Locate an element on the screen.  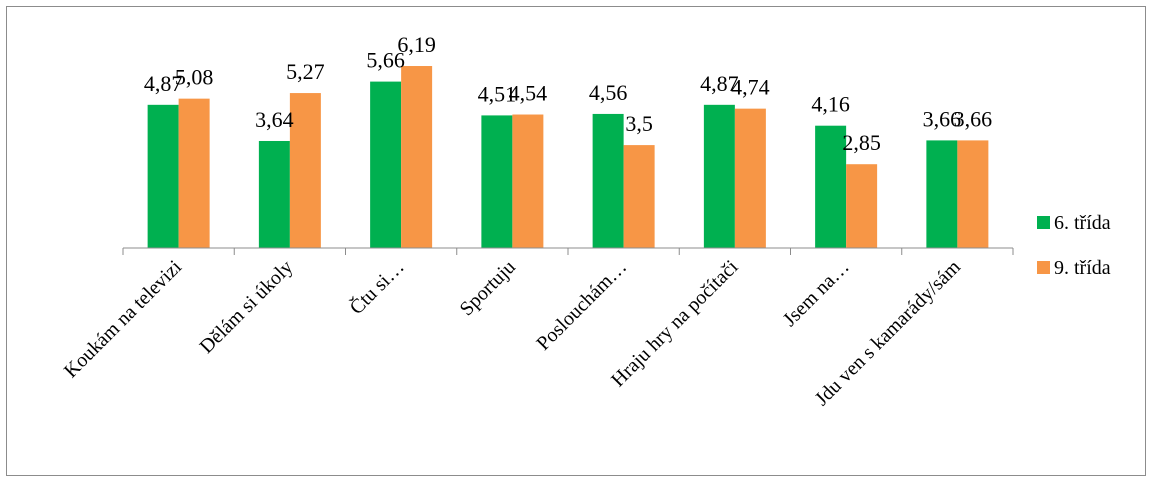
data-label: 5,66 is located at coordinates (385, 60).